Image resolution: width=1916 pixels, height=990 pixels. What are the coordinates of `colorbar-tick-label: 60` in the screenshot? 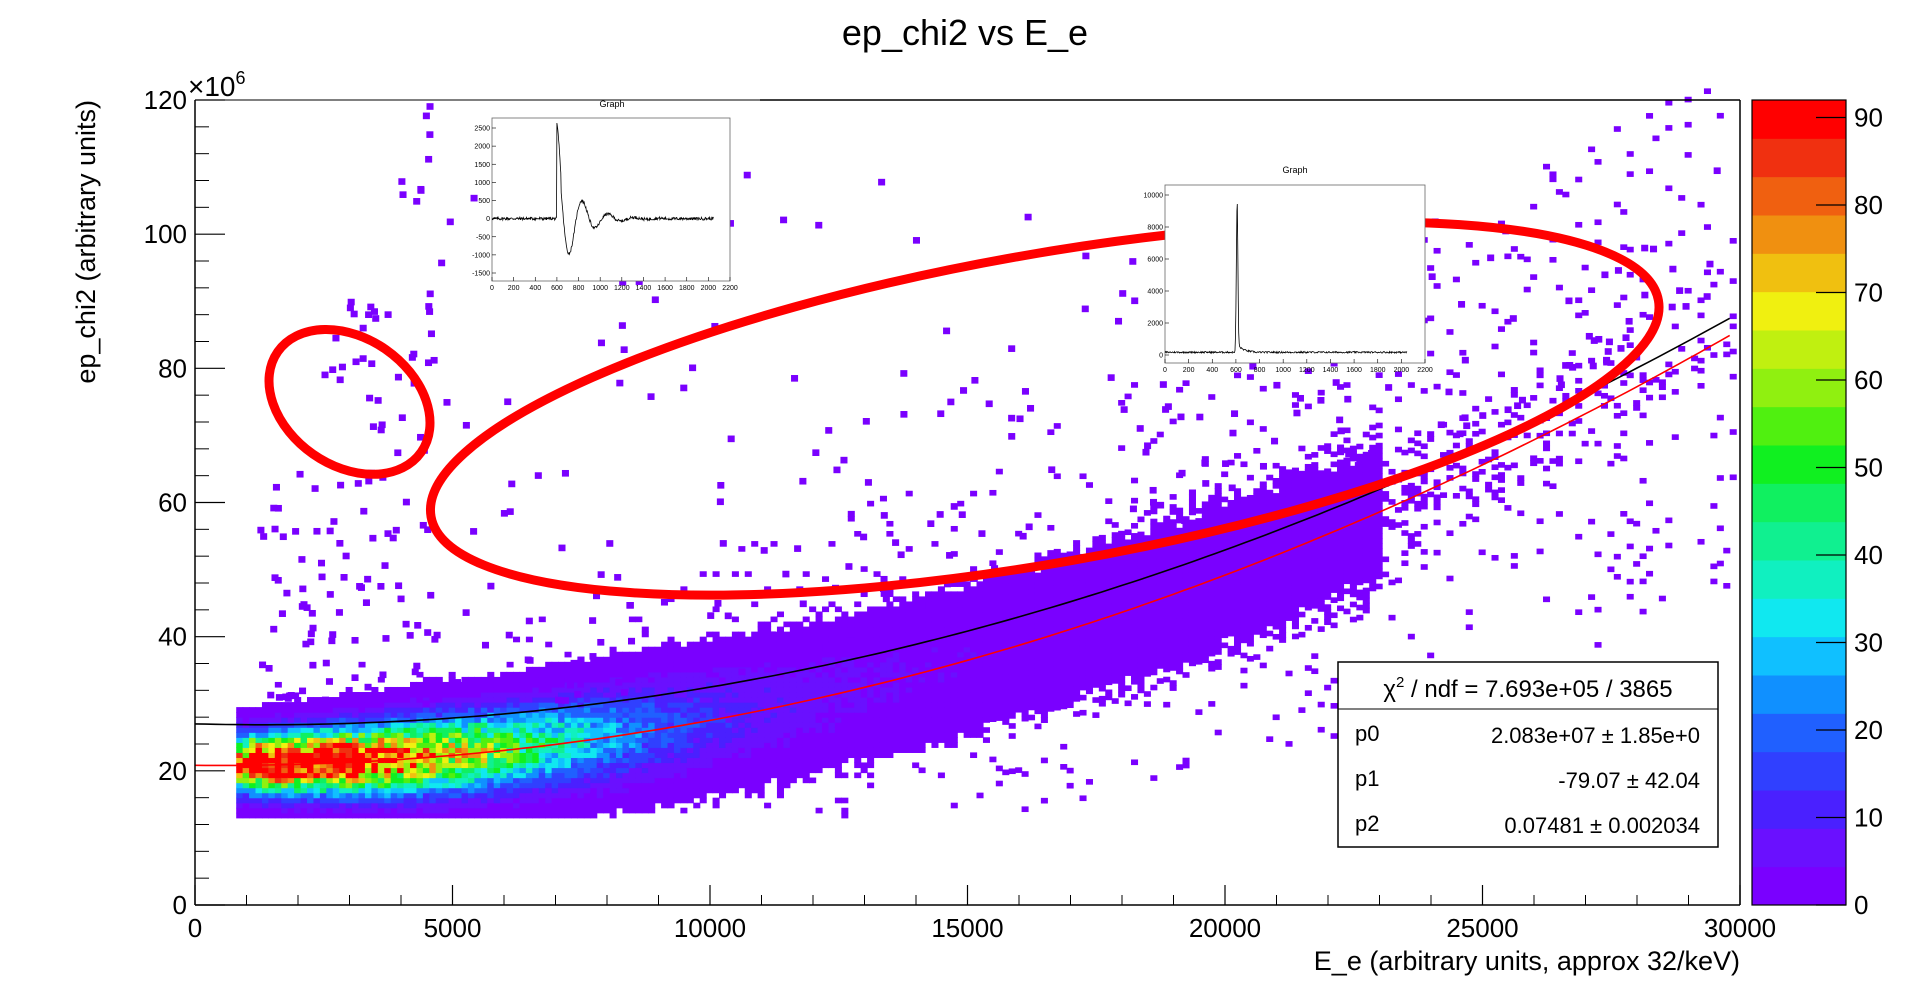 It's located at (1868, 380).